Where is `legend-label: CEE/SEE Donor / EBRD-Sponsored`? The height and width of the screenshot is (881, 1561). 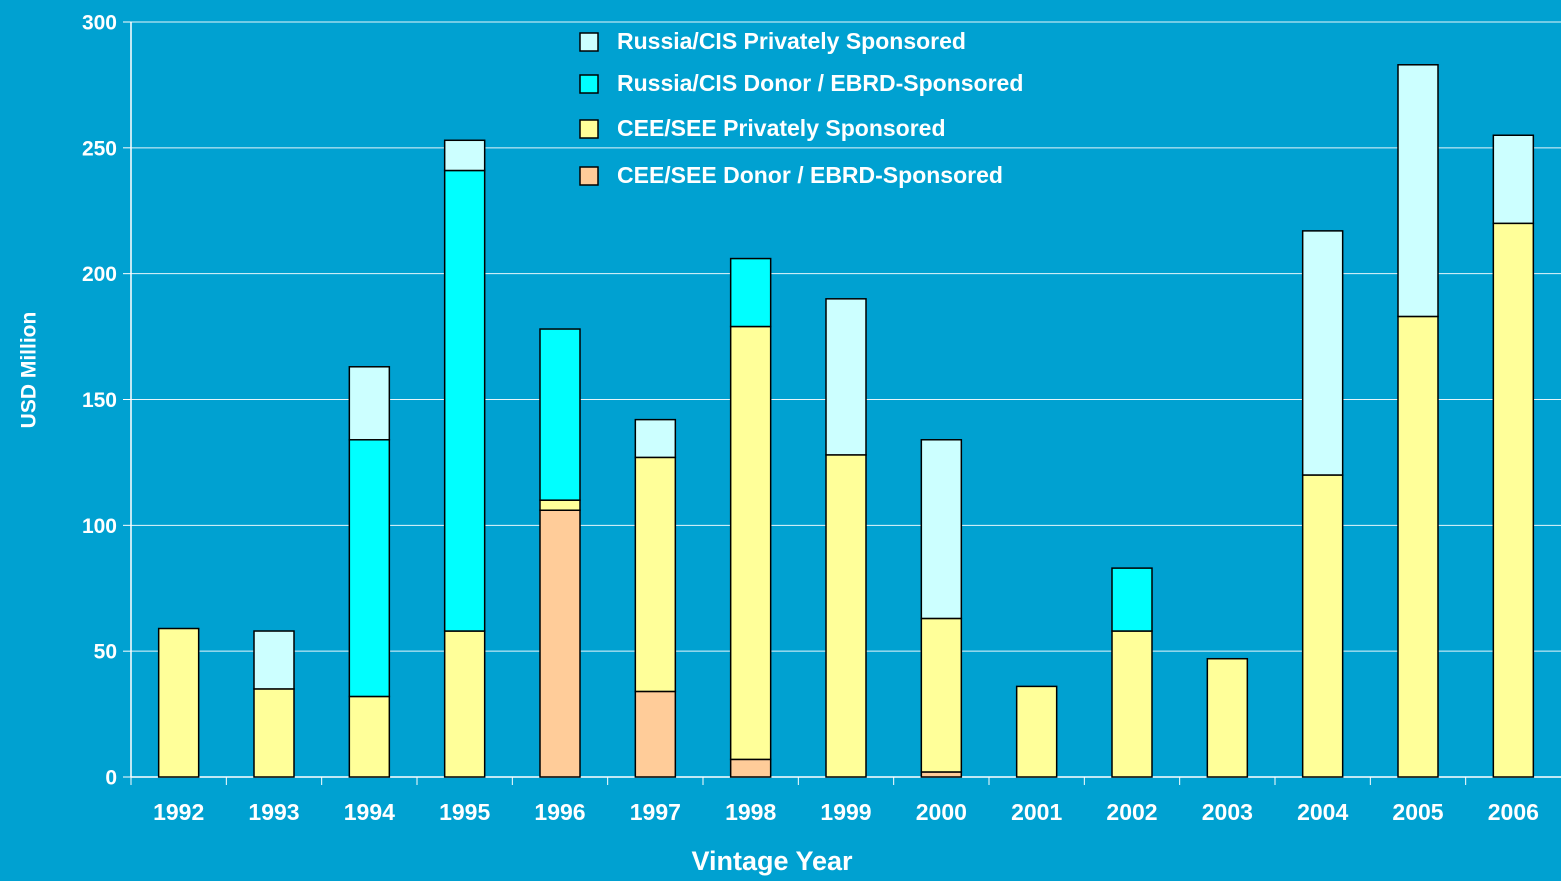 legend-label: CEE/SEE Donor / EBRD-Sponsored is located at coordinates (810, 175).